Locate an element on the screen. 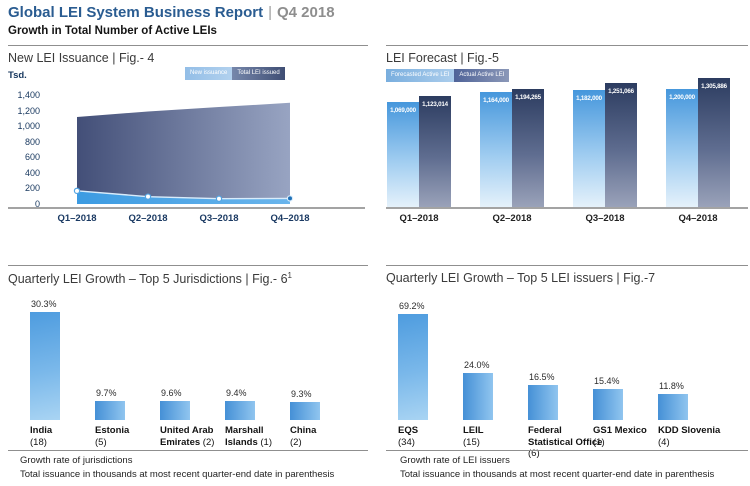  category-label-line: (18) is located at coordinates (38, 442).